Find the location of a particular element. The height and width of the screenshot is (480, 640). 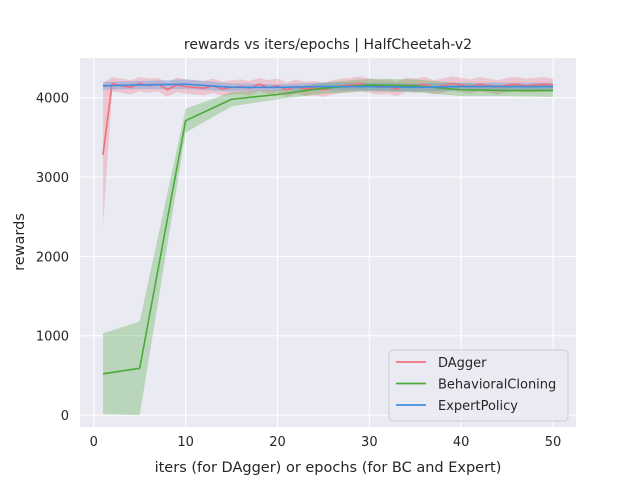

legend-label-expertpolicy: ExpertPolicy is located at coordinates (478, 406).